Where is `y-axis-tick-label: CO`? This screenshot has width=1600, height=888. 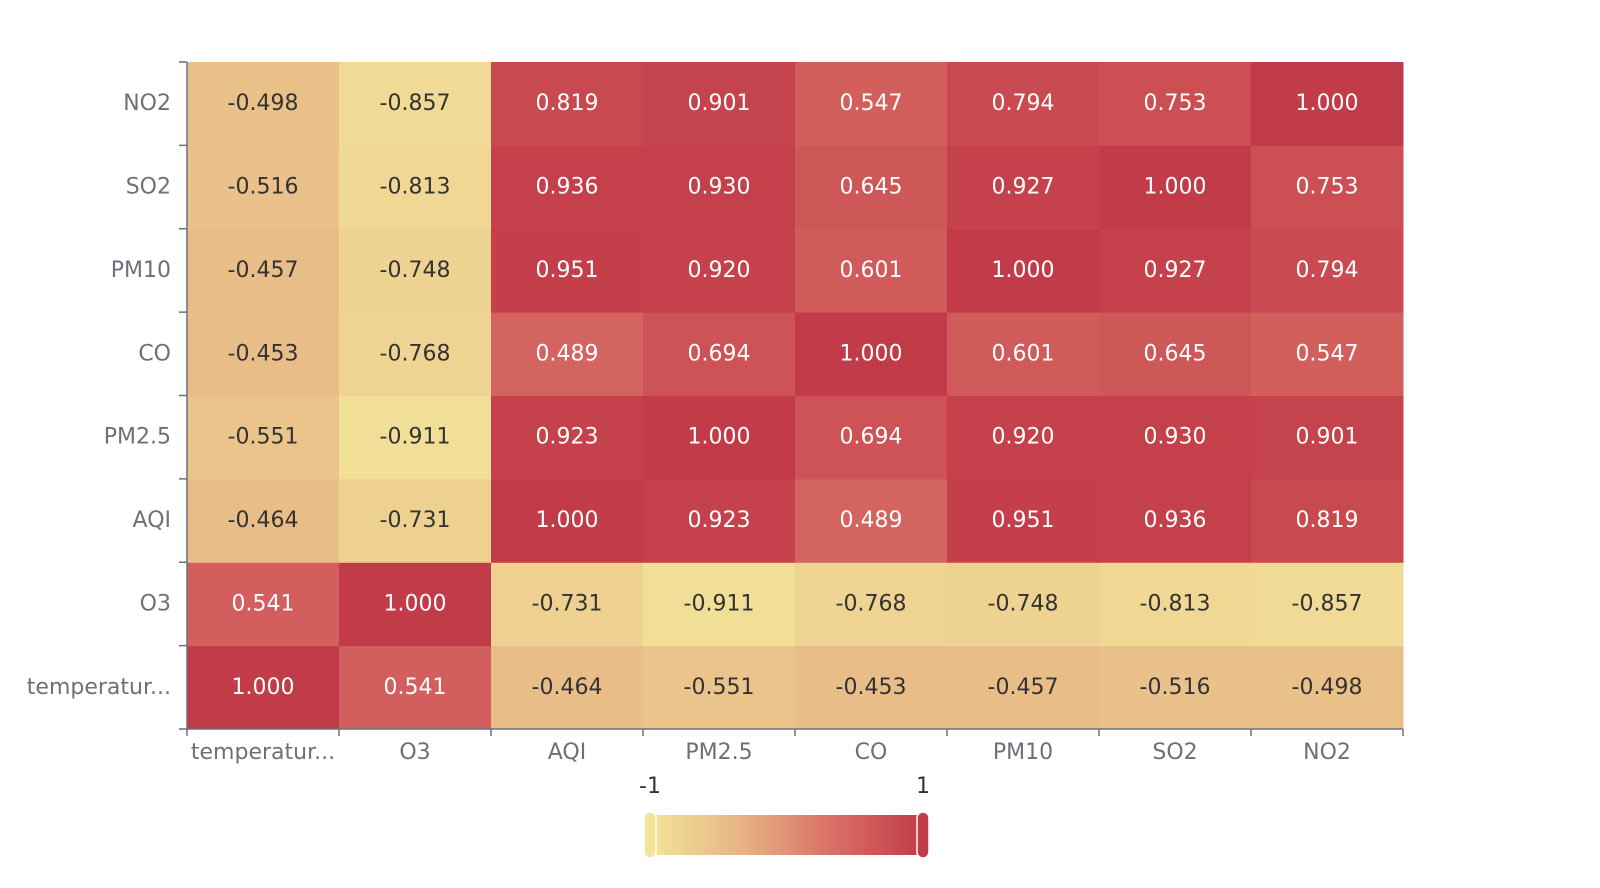
y-axis-tick-label: CO is located at coordinates (154, 353).